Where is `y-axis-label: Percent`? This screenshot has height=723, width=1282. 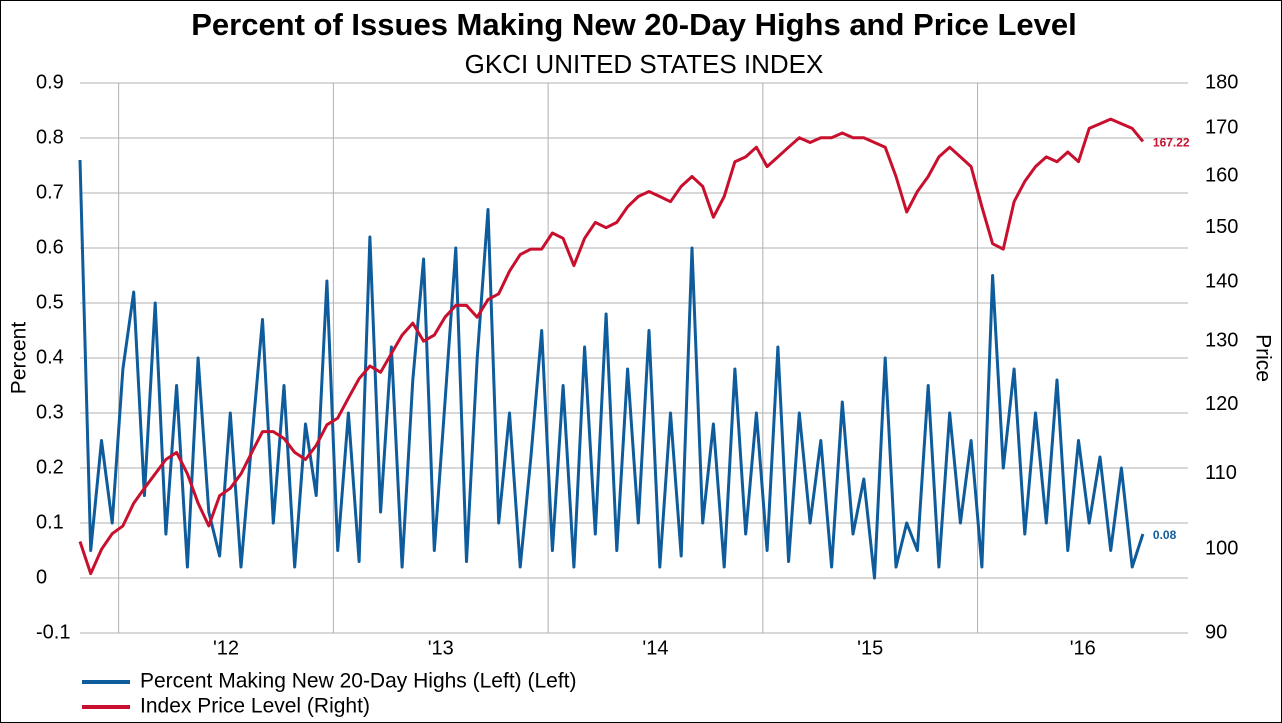 y-axis-label: Percent is located at coordinates (19, 358).